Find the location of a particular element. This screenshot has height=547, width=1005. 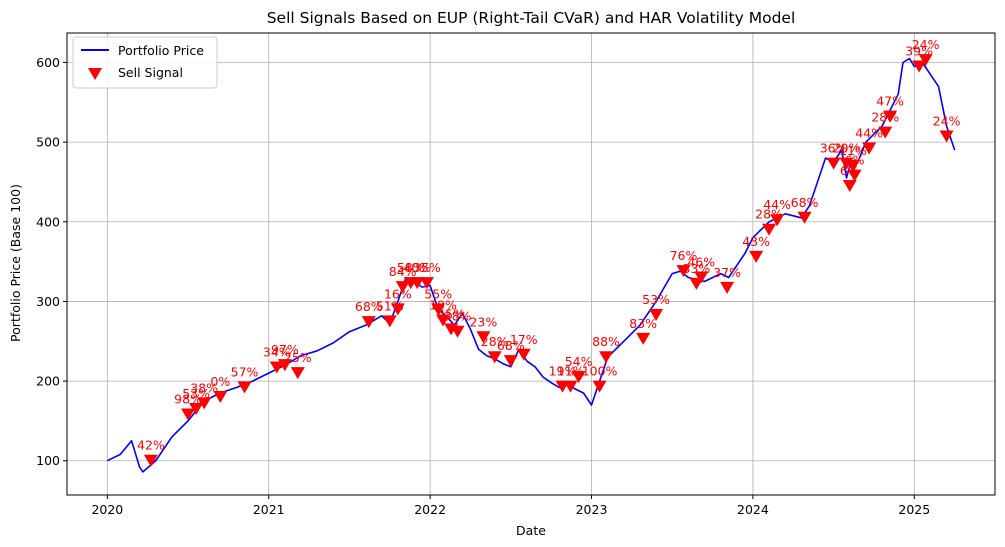

y-tick-label: 200 is located at coordinates (48, 381).